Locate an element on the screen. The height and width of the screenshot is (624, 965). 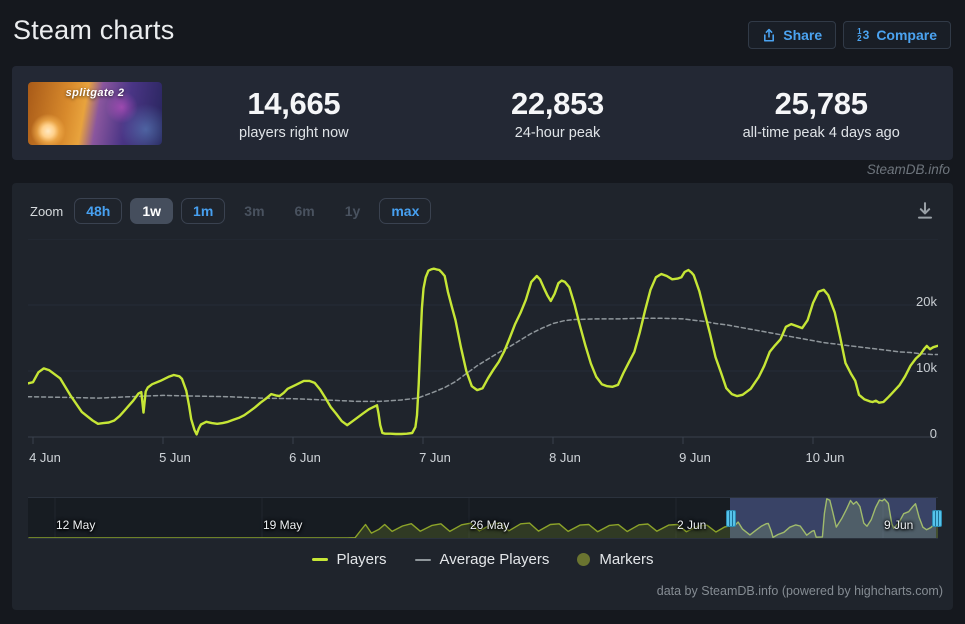
legend-item-label: Markers is located at coordinates (626, 559).